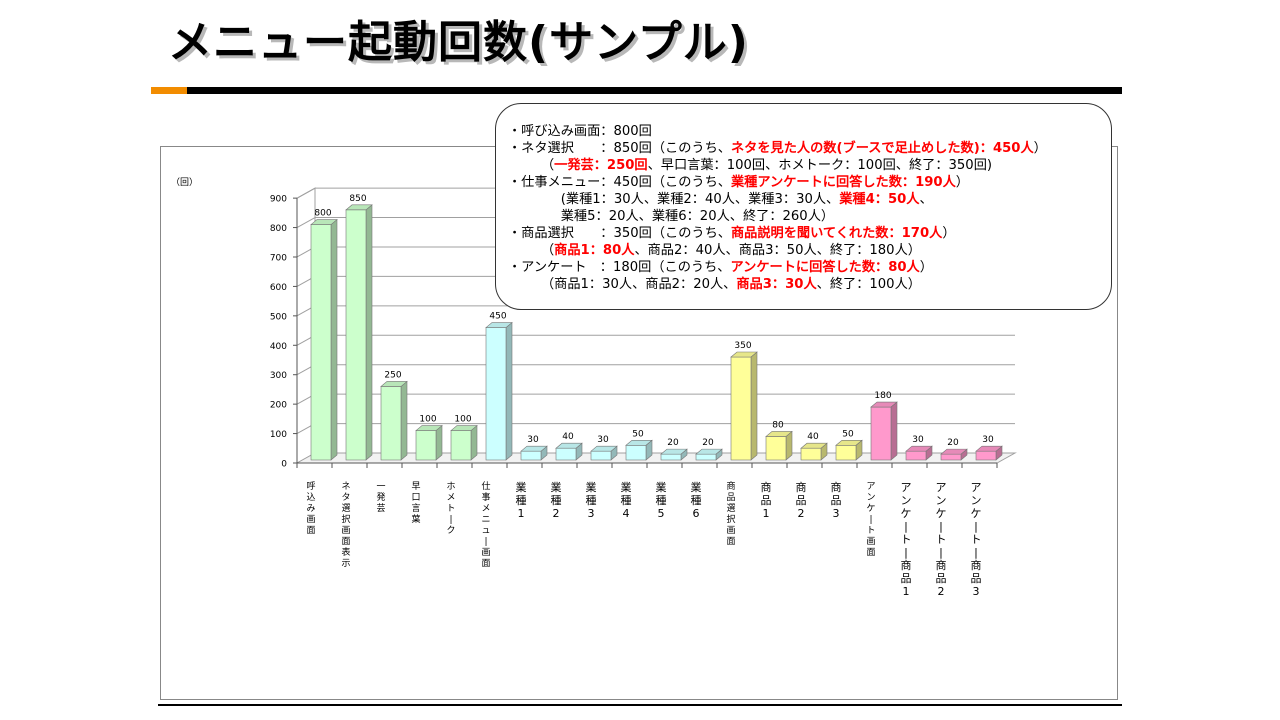 Image resolution: width=1280 pixels, height=720 pixels. I want to click on callout-line: （商品1：80人、商品2：40人、商品3：50人、終了：180人）, so click(804, 250).